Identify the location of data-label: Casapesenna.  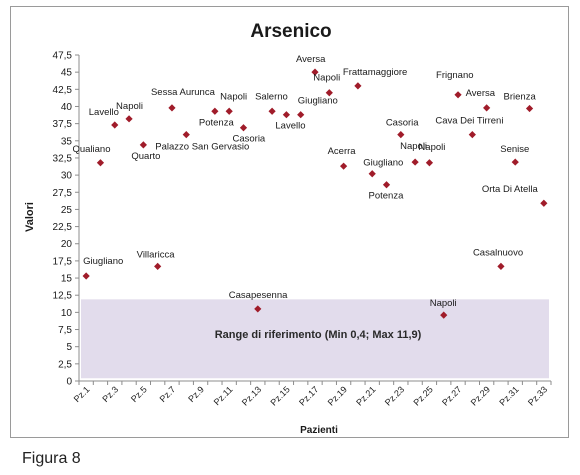
(258, 295).